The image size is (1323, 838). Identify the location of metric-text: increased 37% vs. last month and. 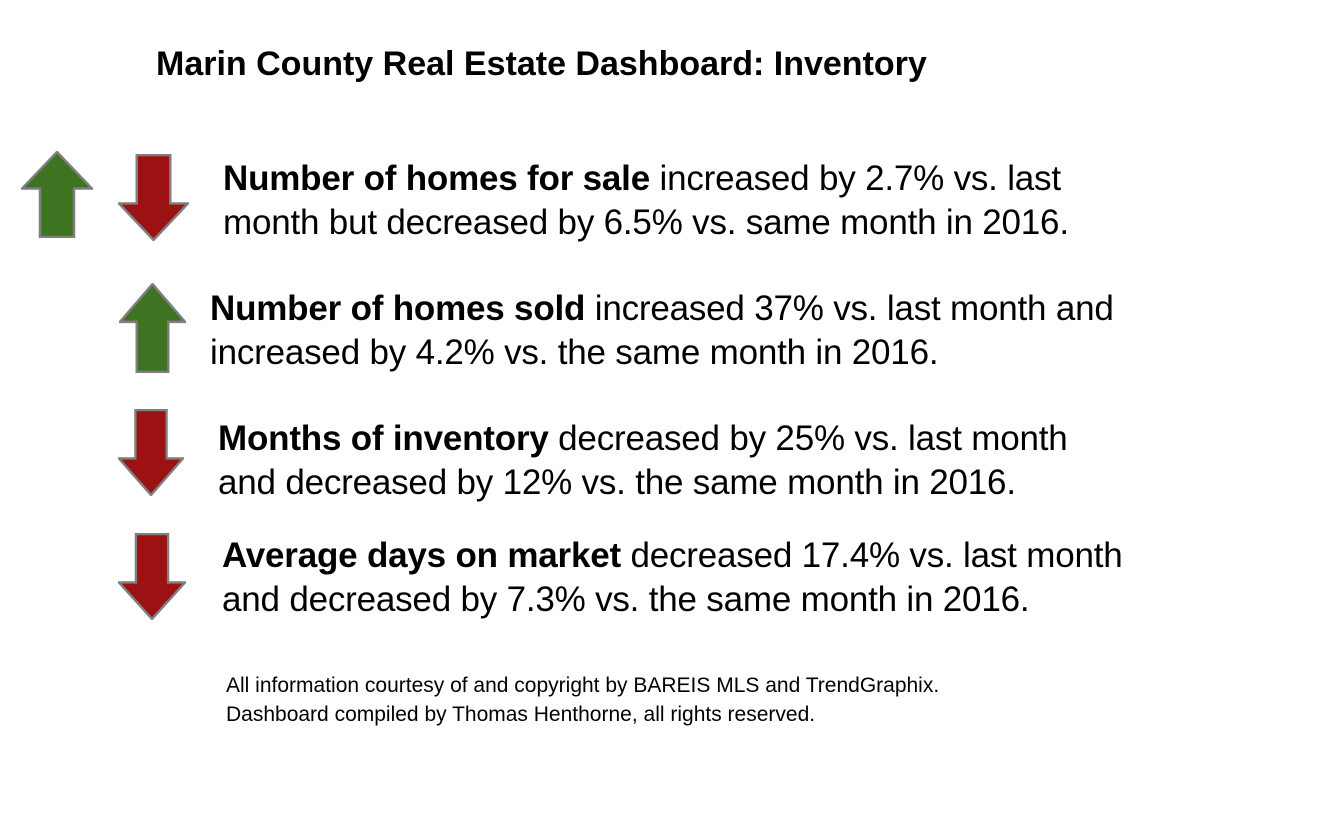
(849, 308).